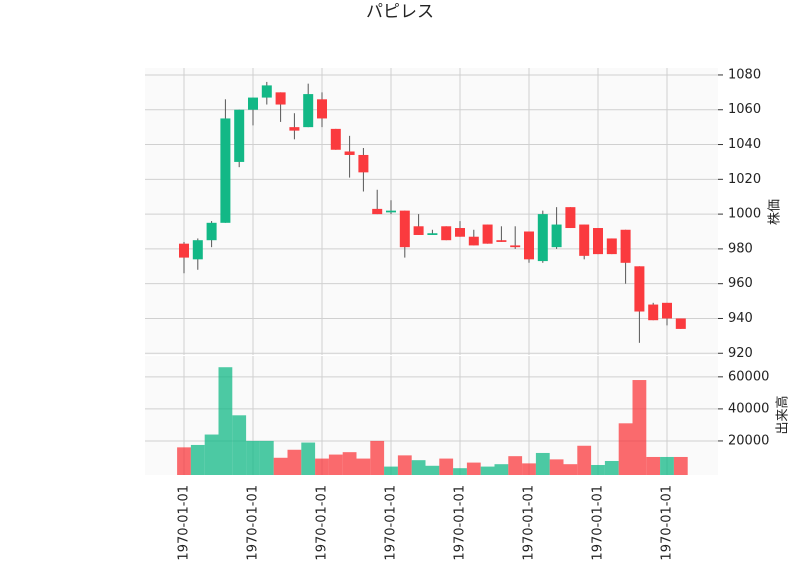  Describe the element at coordinates (748, 376) in the screenshot. I see `volume-tick-label: 60000` at that location.